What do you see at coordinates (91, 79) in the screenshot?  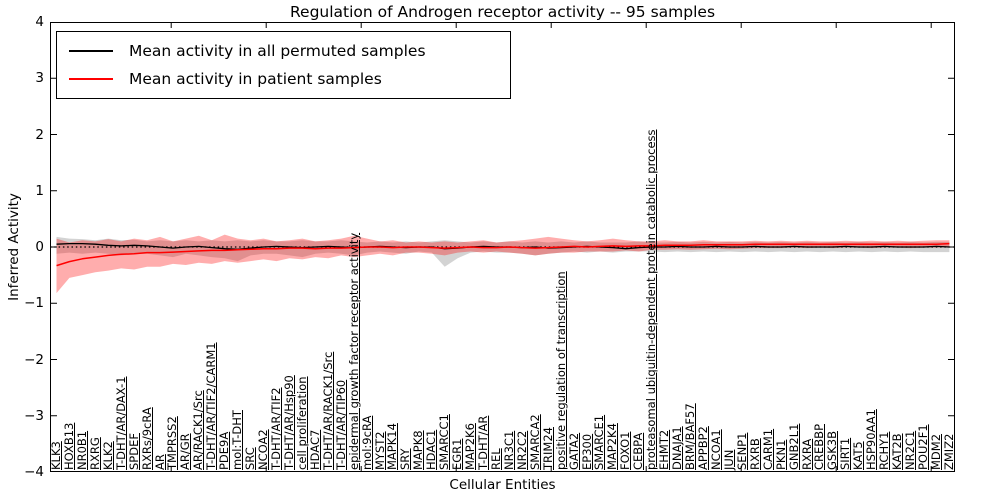 I see `patient-line-sample-icon` at bounding box center [91, 79].